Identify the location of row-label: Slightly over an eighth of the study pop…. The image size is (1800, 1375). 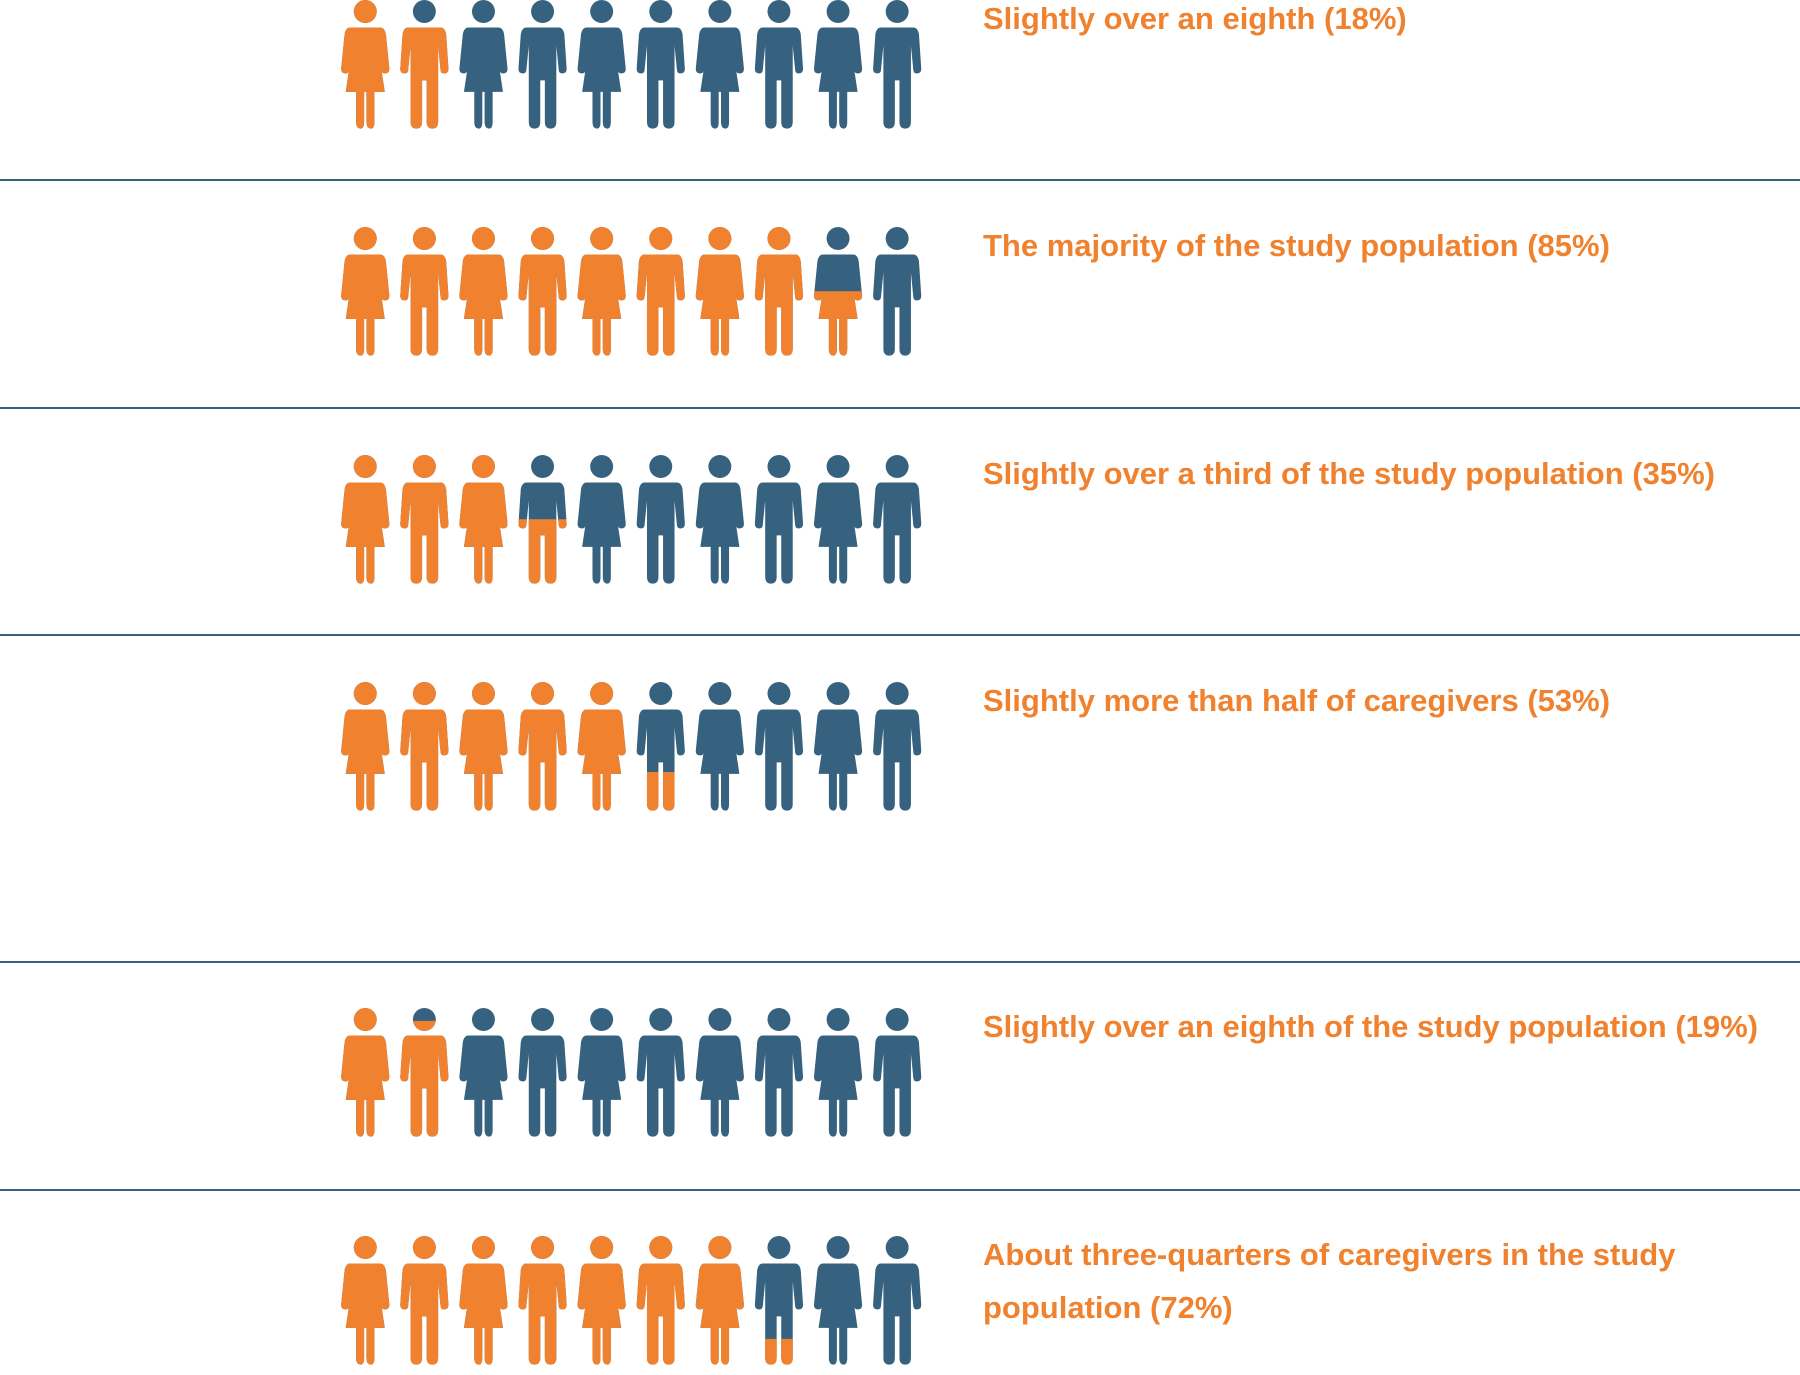
(1371, 1026).